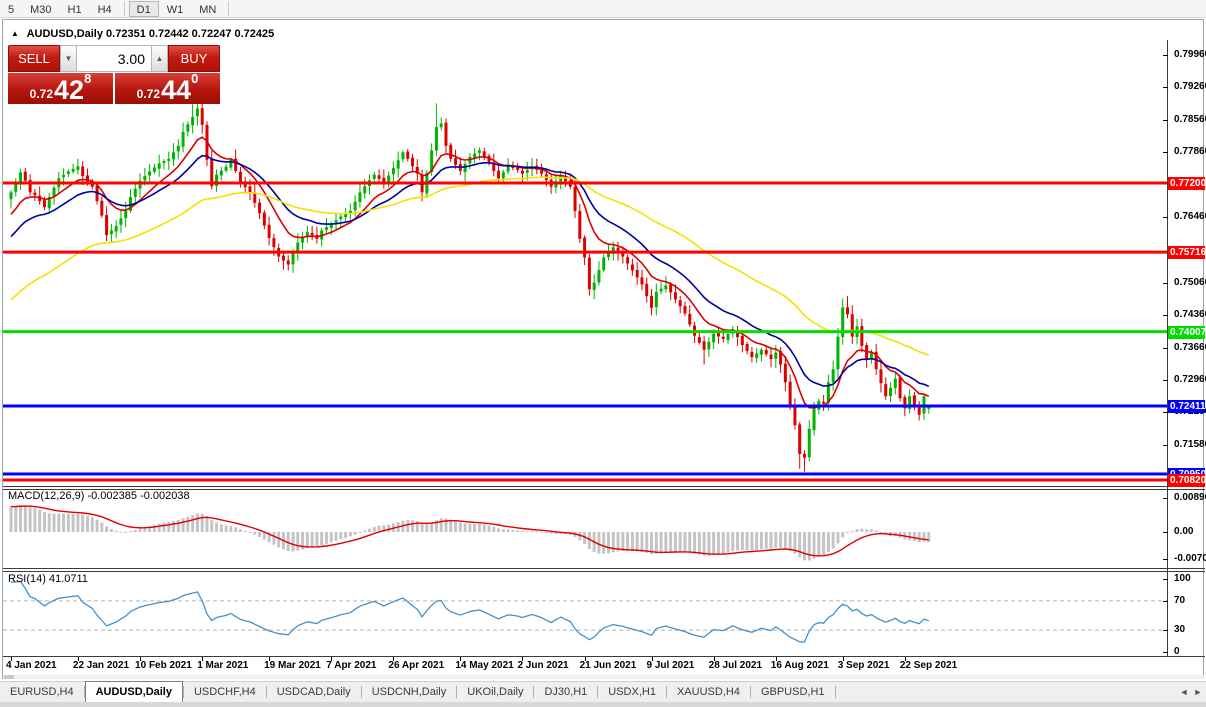  I want to click on date-label: 2 Jun 2021, so click(543, 665).